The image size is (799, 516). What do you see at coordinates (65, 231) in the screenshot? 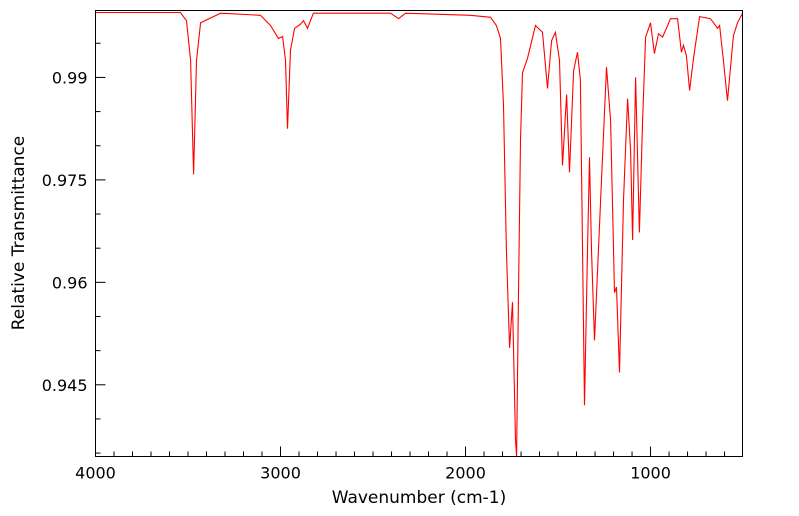
I see `y-tick-labels: 0.99 0.975 0.96 0.945` at bounding box center [65, 231].